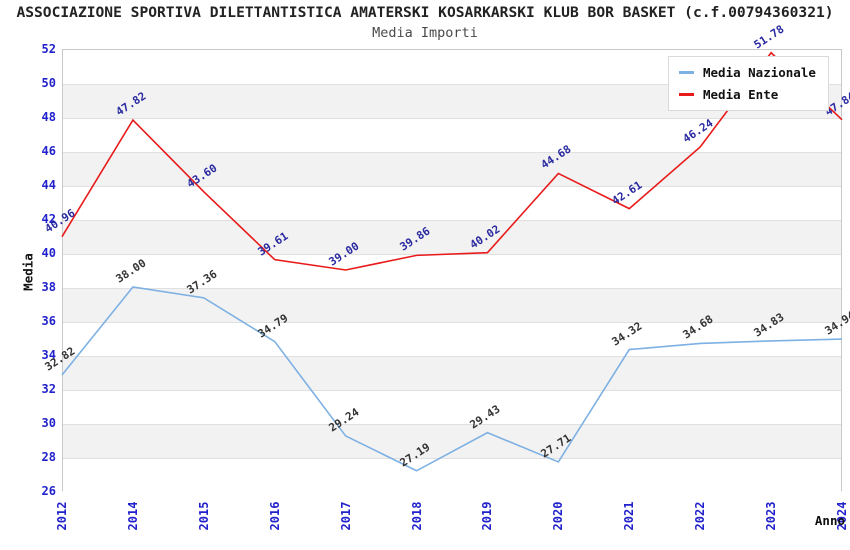 This screenshot has width=850, height=550. Describe the element at coordinates (748, 83) in the screenshot. I see `legend: Media Nazionale Media Ente` at that location.